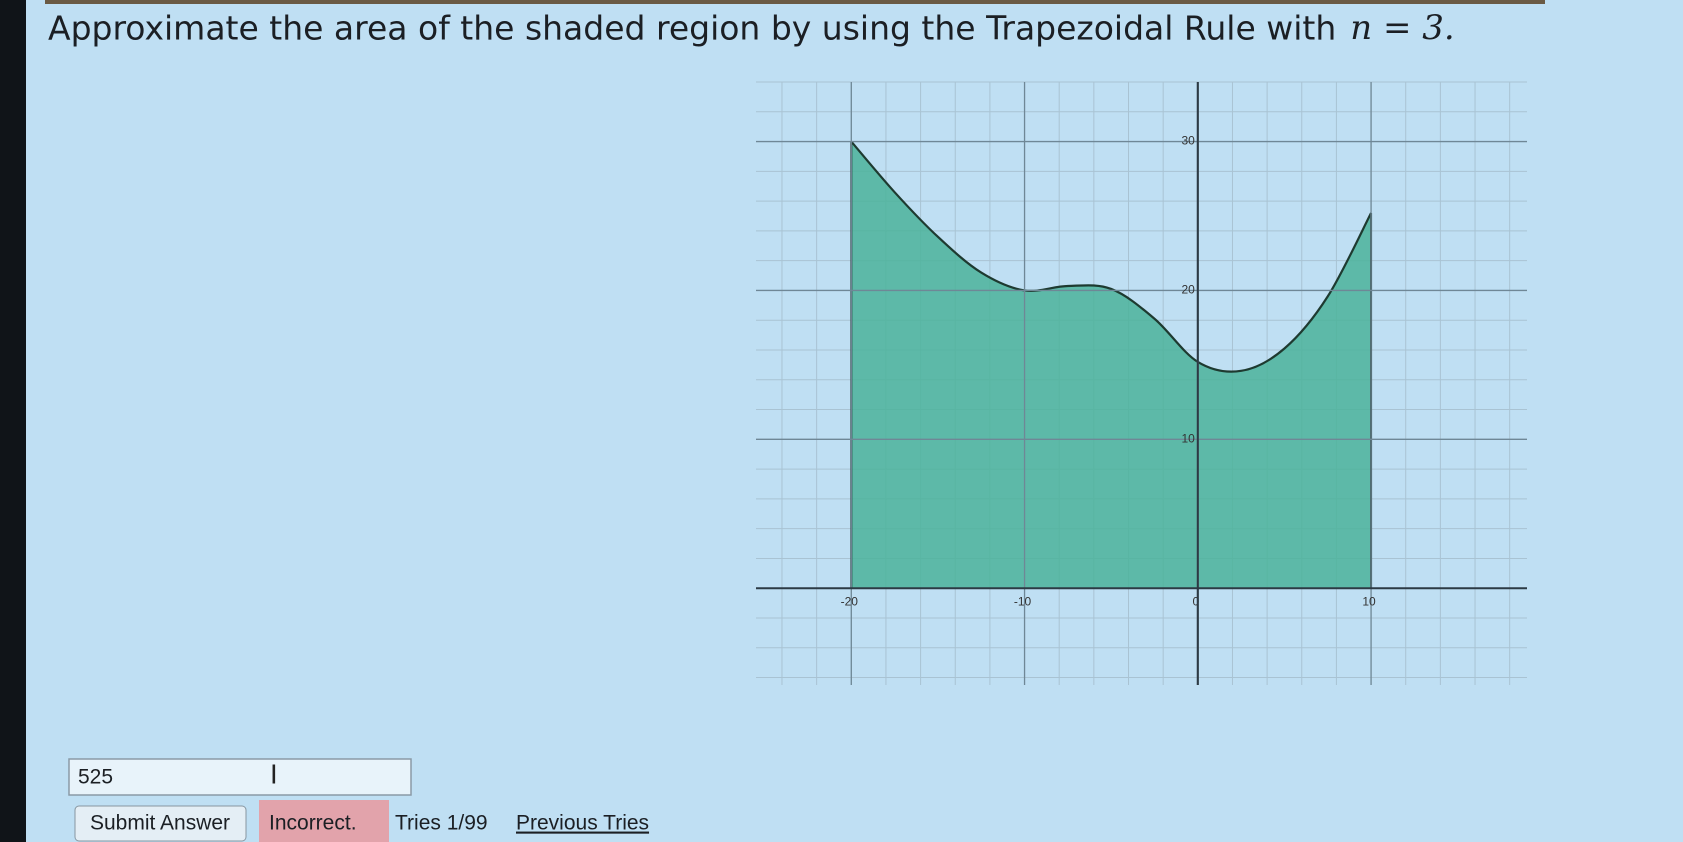 The height and width of the screenshot is (842, 1683). Describe the element at coordinates (582, 823) in the screenshot. I see `previous-tries-link: Previous Tries` at that location.